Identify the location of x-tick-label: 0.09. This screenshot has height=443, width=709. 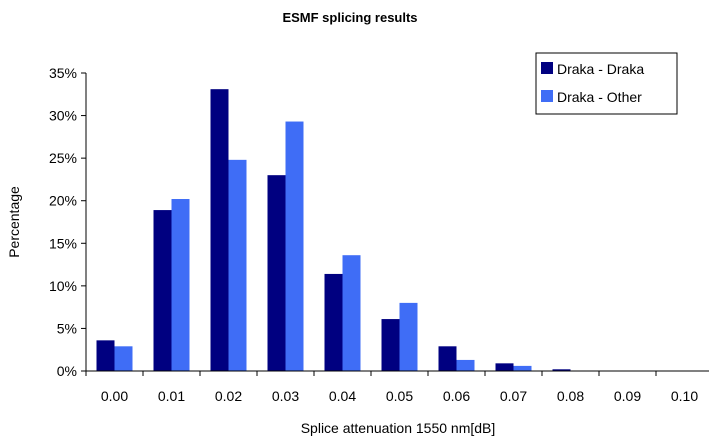
(627, 396).